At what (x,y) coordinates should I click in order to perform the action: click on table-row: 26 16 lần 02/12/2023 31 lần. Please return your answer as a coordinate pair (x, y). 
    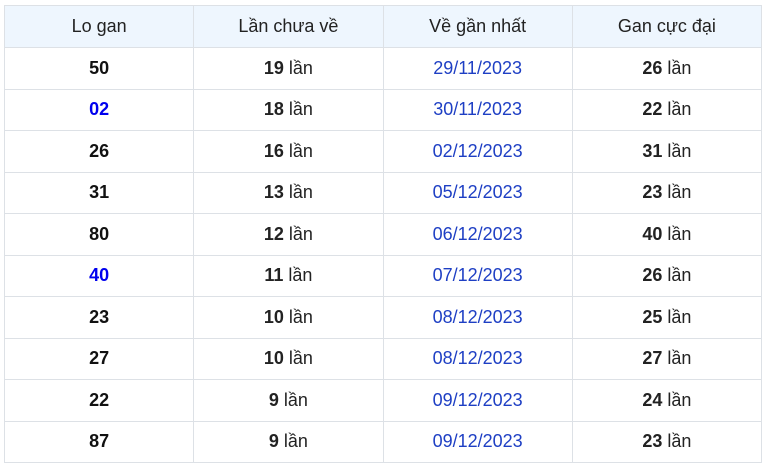
    Looking at the image, I should click on (383, 151).